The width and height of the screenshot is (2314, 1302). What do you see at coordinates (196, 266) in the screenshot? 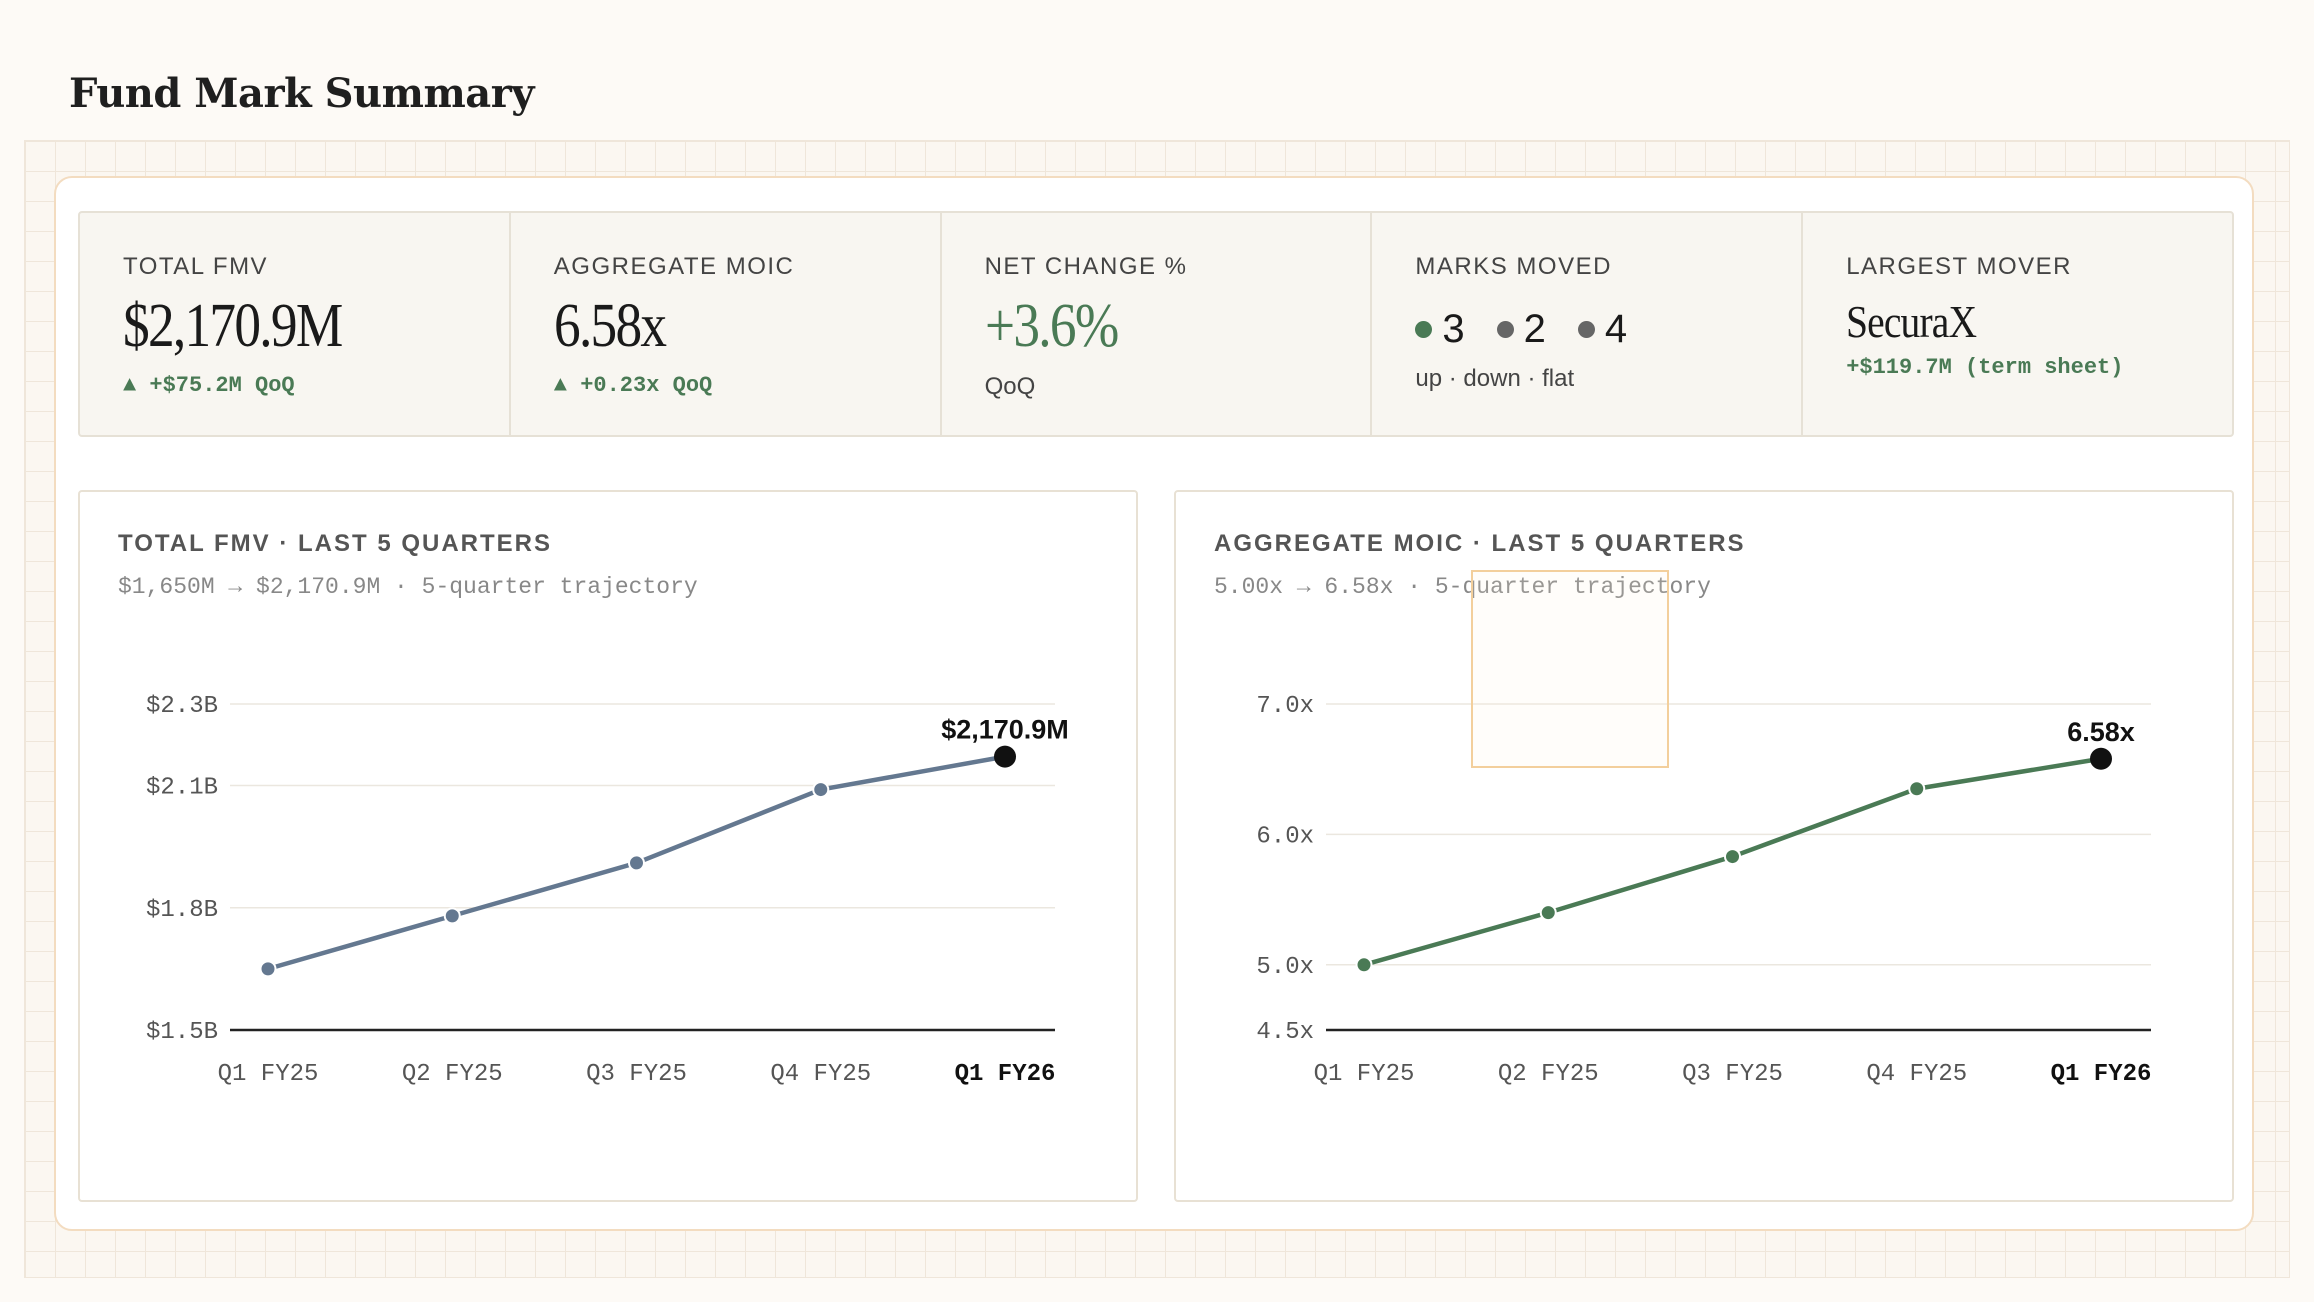
I see `kpi-label: TOTAL FMV` at bounding box center [196, 266].